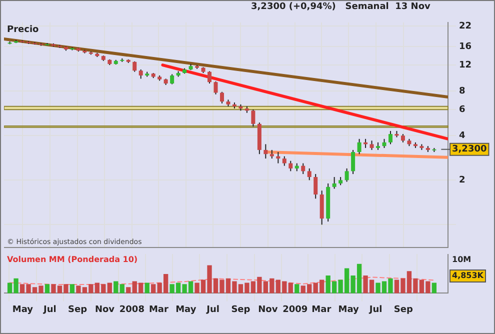 This screenshot has width=495, height=334. Describe the element at coordinates (340, 7) in the screenshot. I see `chart-title: 3,2300 (+0,94%) Semanal 13 Nov` at that location.